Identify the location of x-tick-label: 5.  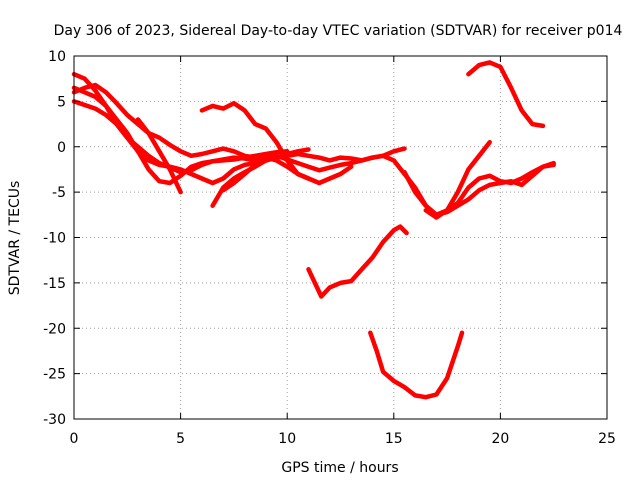
(180, 439).